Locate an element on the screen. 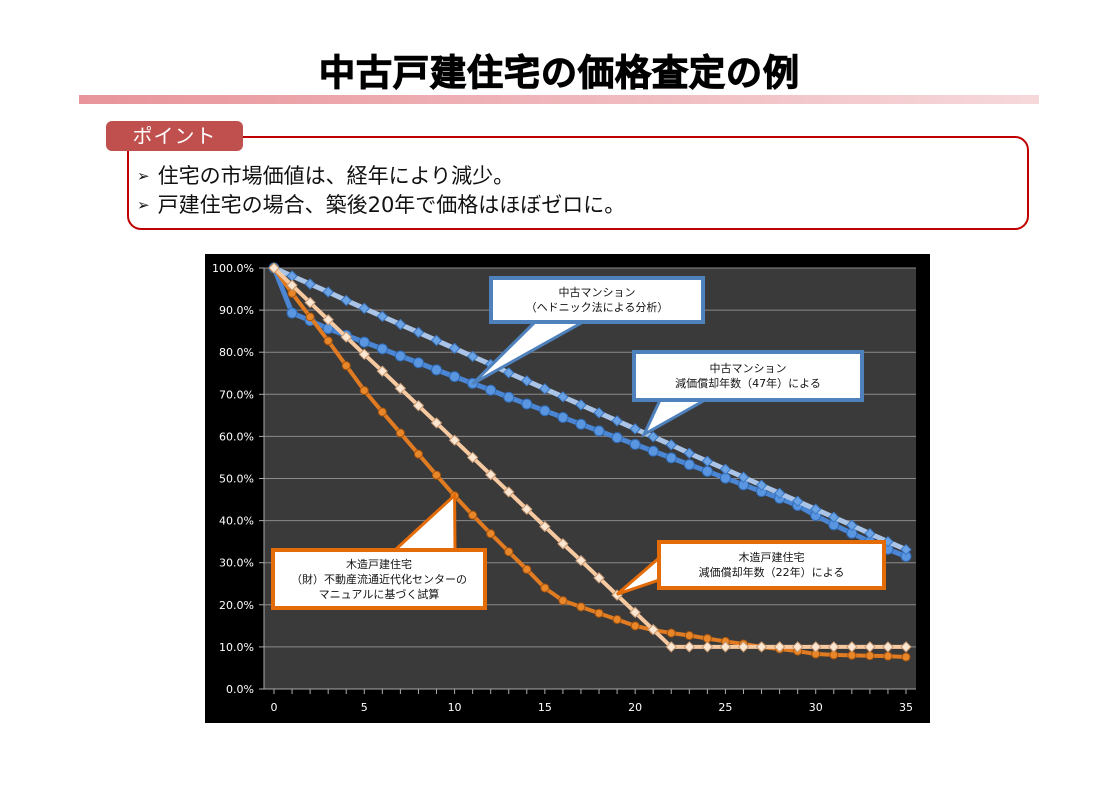 Image resolution: width=1119 pixels, height=785 pixels. x-tick-label: 15 is located at coordinates (545, 707).